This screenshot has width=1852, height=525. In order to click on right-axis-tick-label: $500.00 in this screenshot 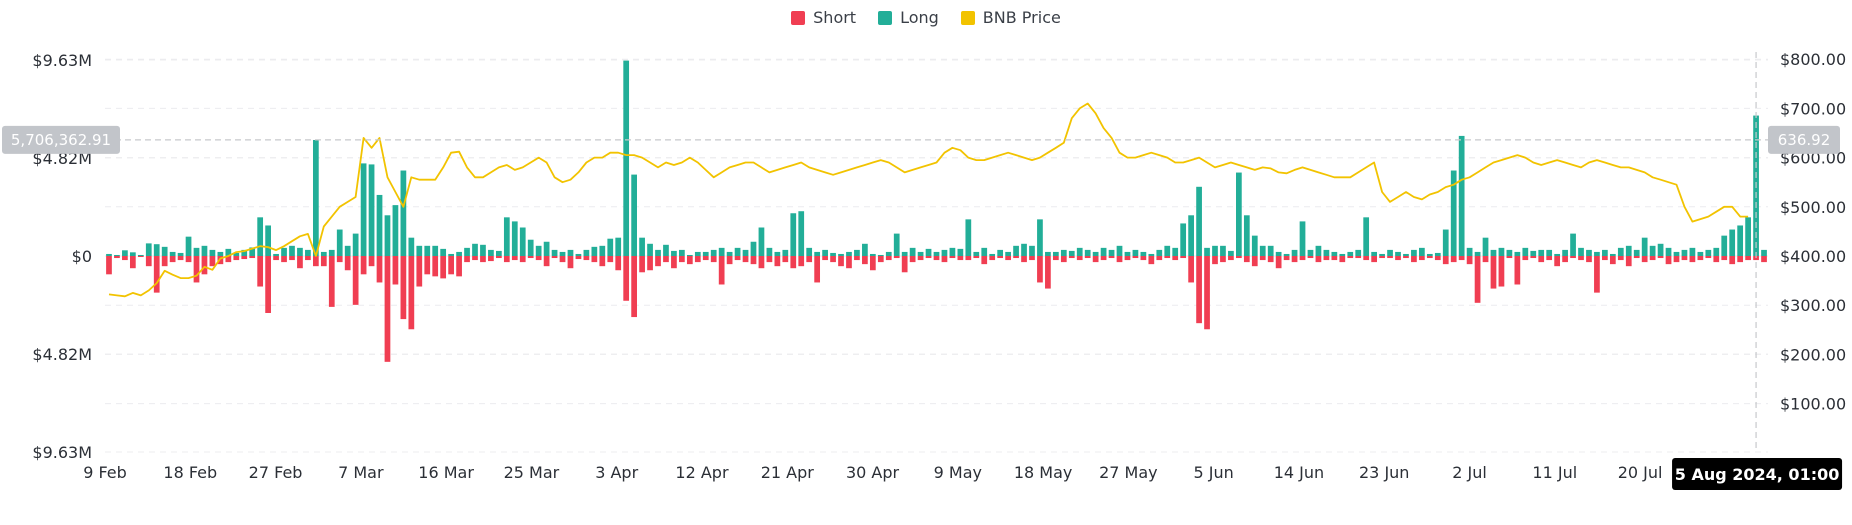, I will do `click(1813, 207)`.